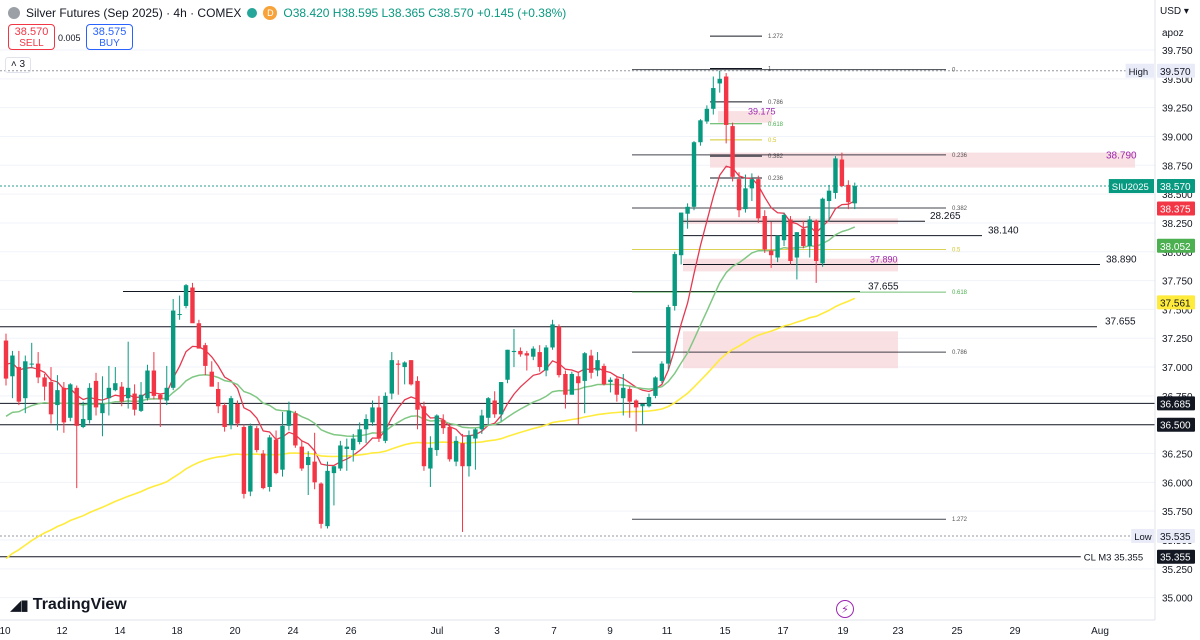  What do you see at coordinates (1175, 187) in the screenshot?
I see `price-tag-label-1: 38.570` at bounding box center [1175, 187].